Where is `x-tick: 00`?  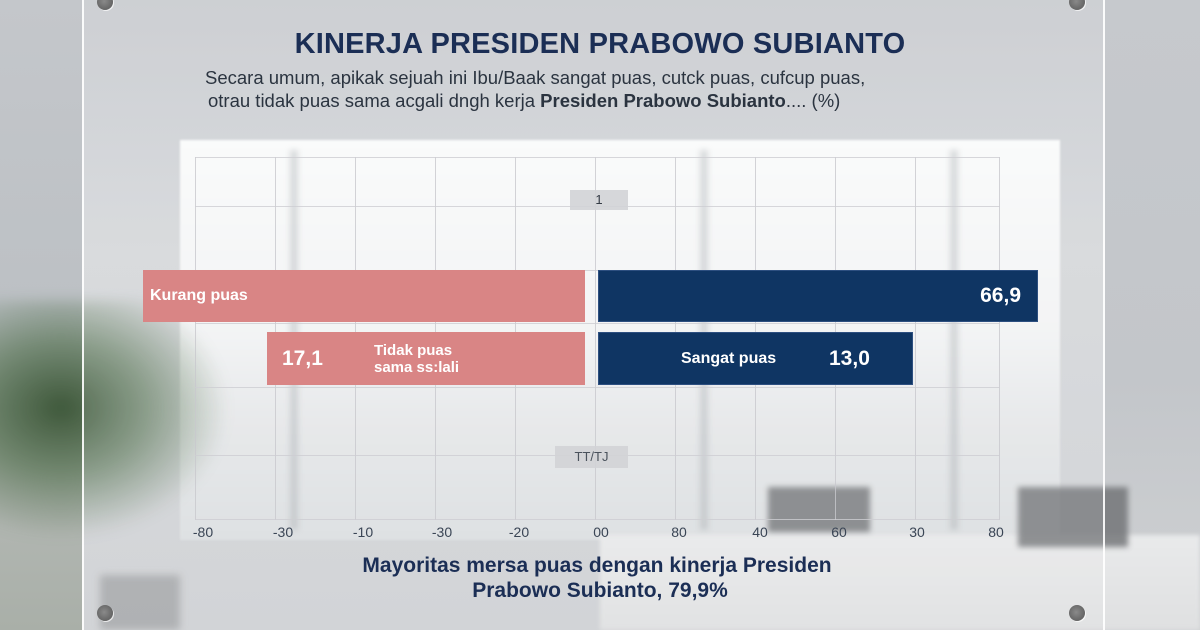
x-tick: 00 is located at coordinates (601, 532).